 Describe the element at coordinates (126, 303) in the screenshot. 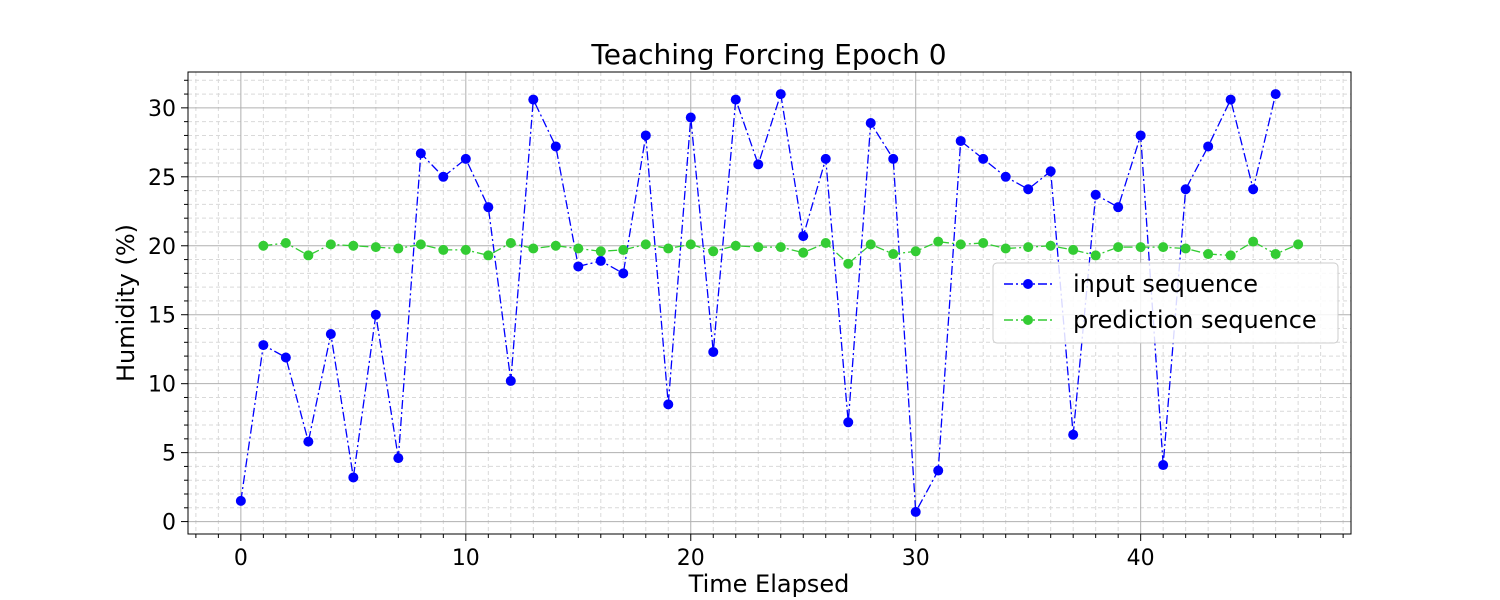

I see `y-axis-label: Humidity (%)` at that location.